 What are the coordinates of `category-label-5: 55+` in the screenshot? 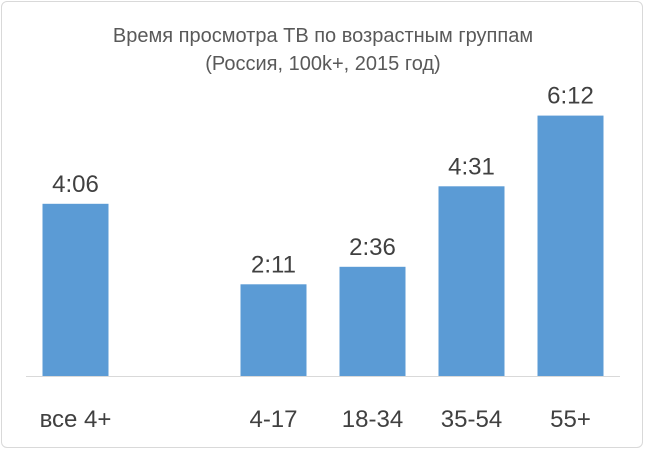 It's located at (570, 419).